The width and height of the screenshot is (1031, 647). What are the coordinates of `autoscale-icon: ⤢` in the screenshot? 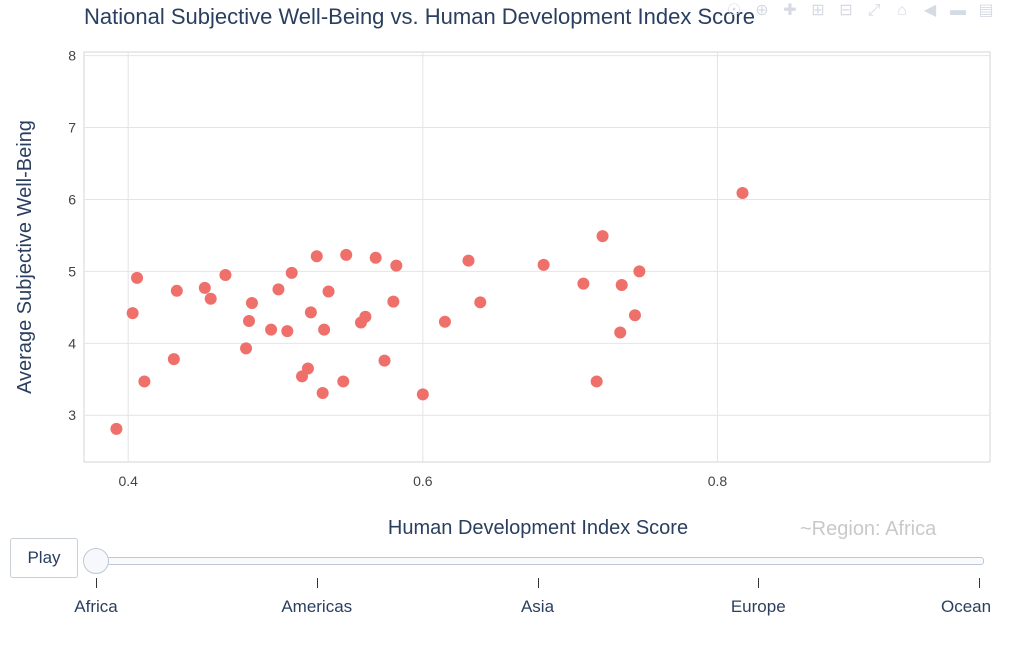 It's located at (874, 10).